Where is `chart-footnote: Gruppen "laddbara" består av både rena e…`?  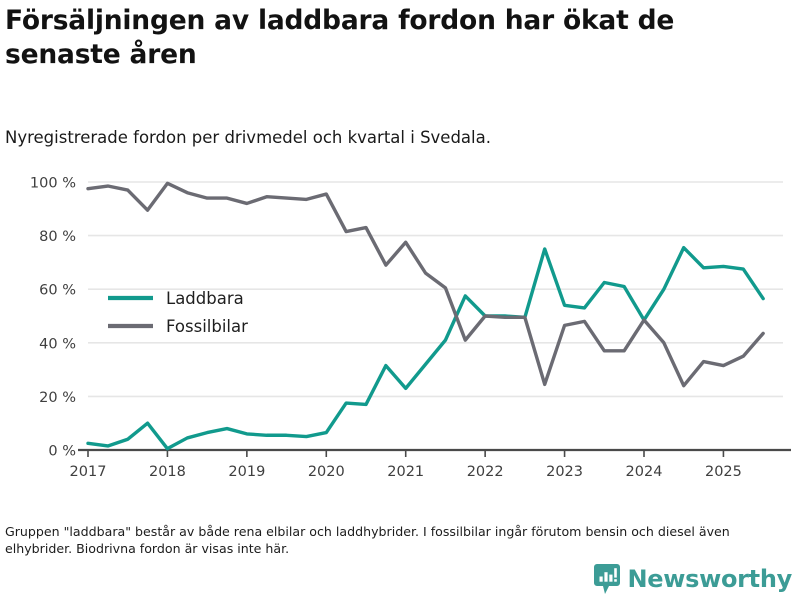 chart-footnote: Gruppen "laddbara" består av både rena e… is located at coordinates (367, 540).